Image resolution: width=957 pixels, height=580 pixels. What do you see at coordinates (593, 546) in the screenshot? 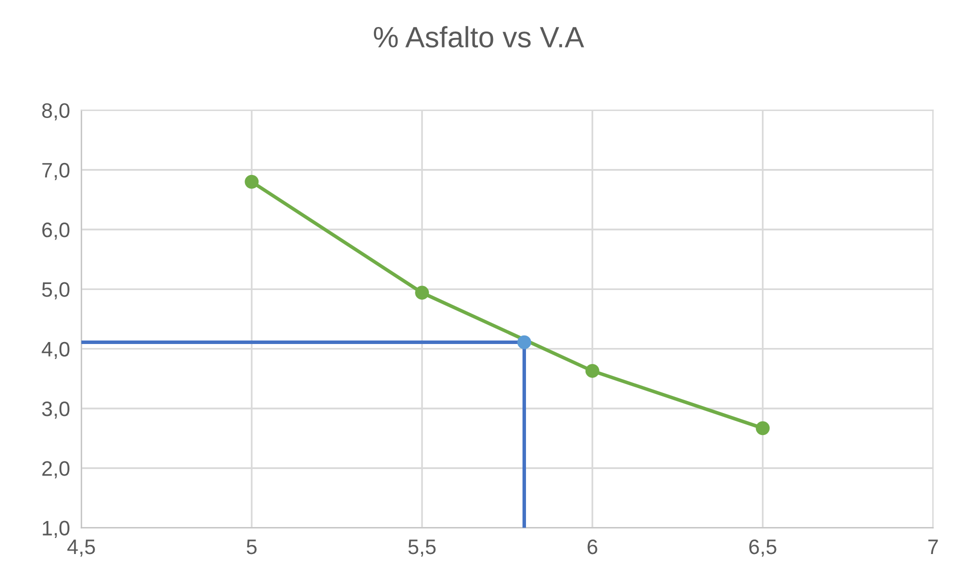
I see `x-tick-label: 6` at bounding box center [593, 546].